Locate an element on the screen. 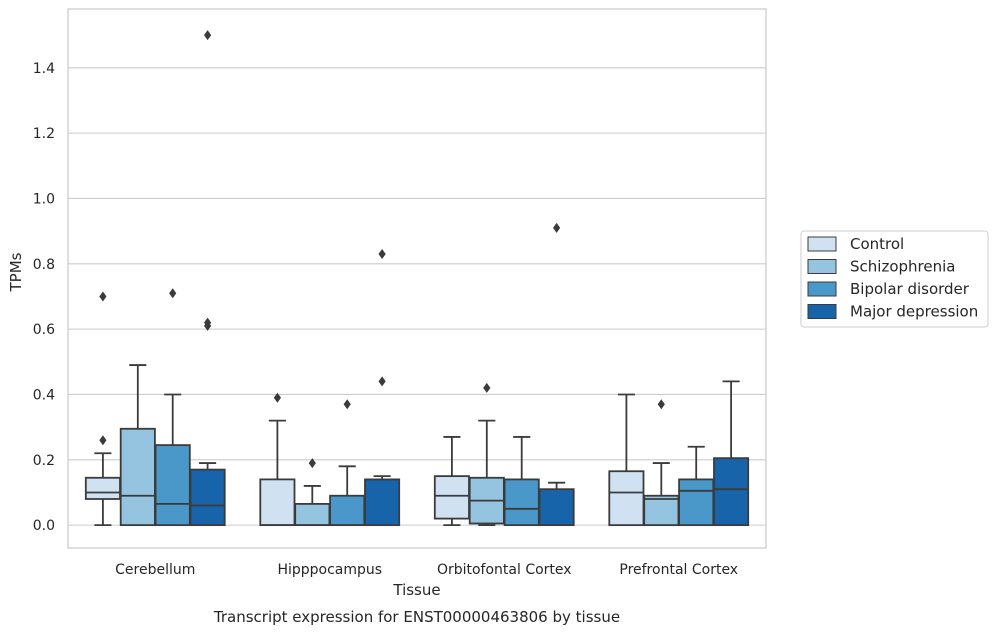 The width and height of the screenshot is (997, 634). y-tick-label: 0.2 is located at coordinates (44, 461).